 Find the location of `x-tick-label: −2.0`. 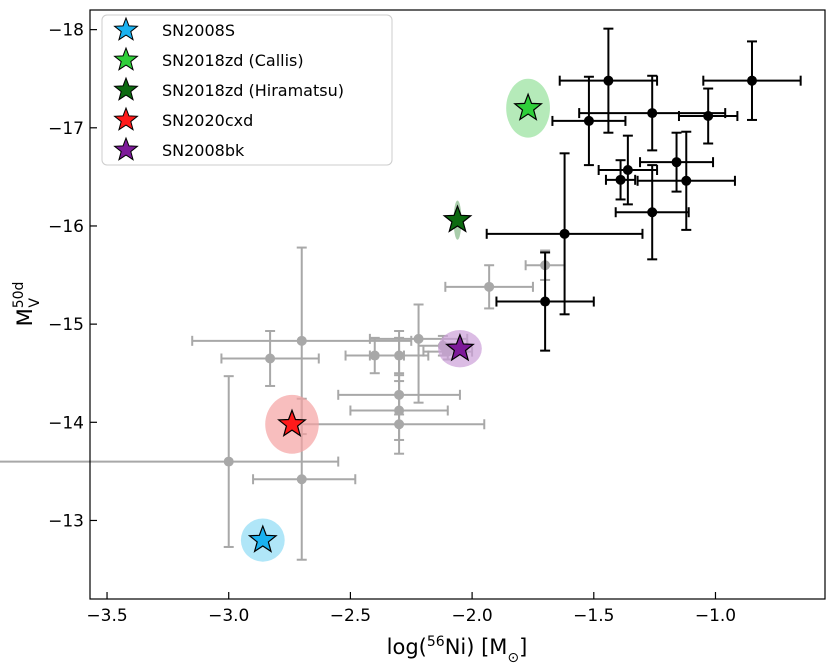

x-tick-label: −2.0 is located at coordinates (471, 616).